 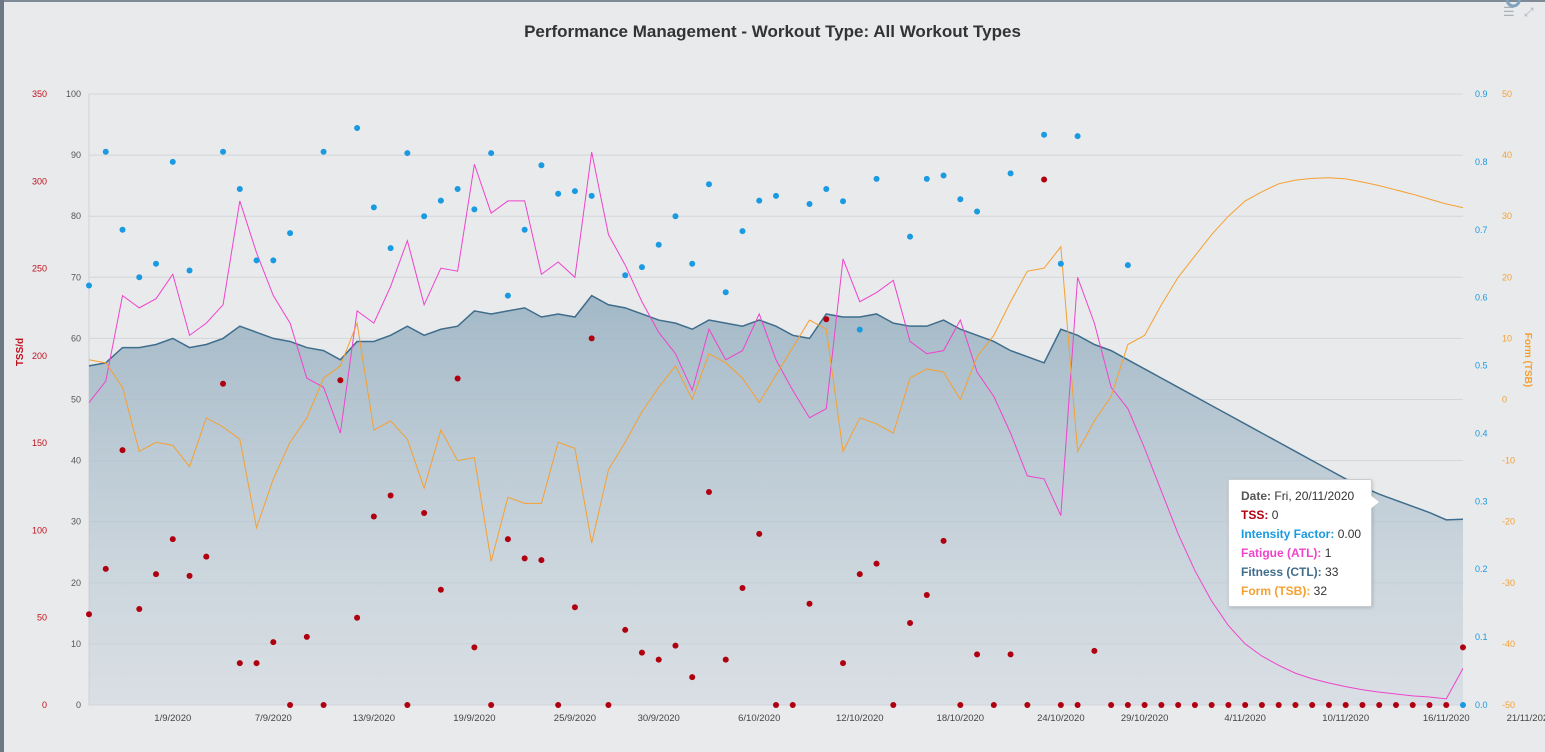 I want to click on x-tick-label: 30/9/2020, so click(x=659, y=718).